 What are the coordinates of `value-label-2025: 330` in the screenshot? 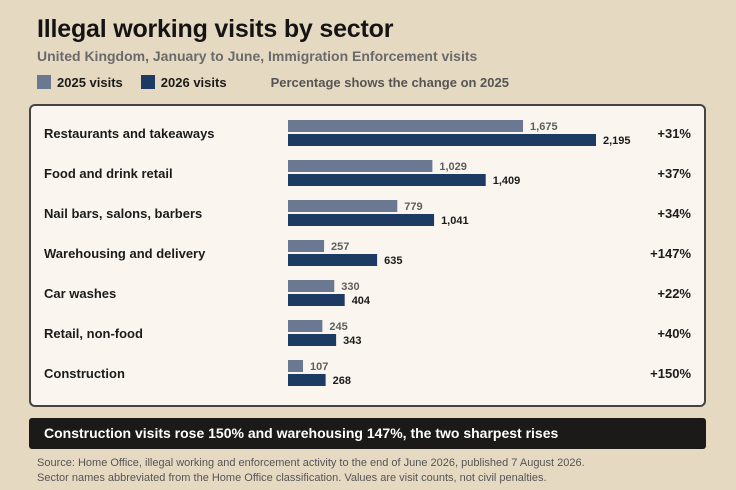 It's located at (350, 287).